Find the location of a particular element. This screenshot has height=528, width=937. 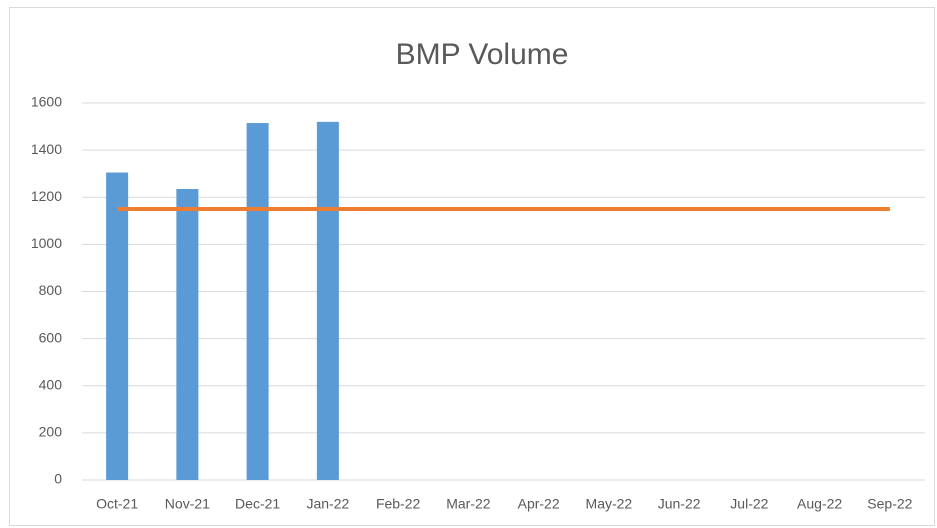

x-tick-label: Oct-21 is located at coordinates (117, 504).